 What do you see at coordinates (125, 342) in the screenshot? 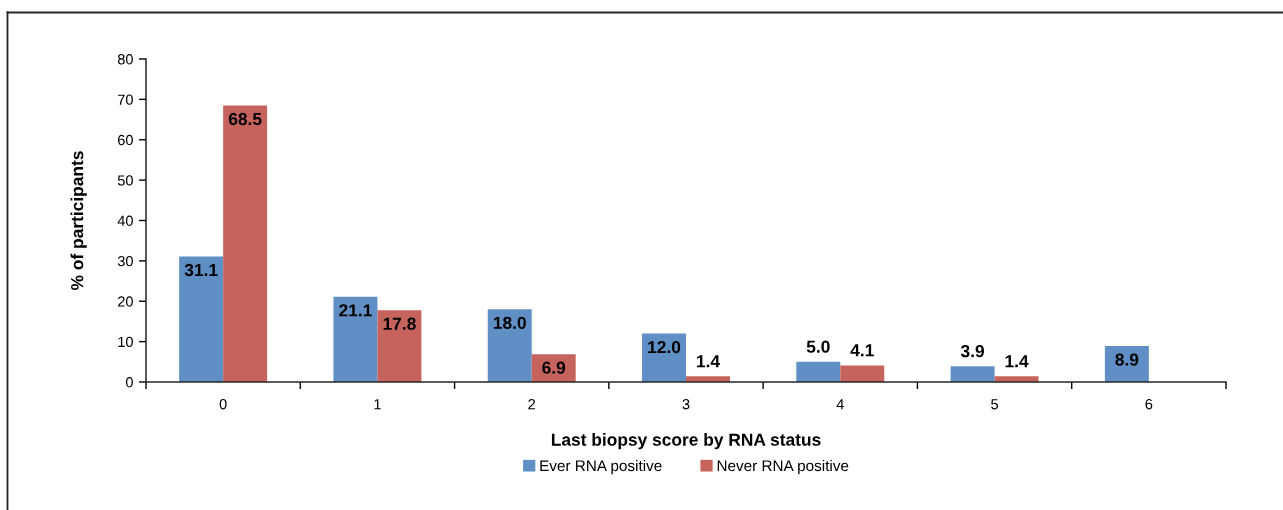
I see `y-tick-label: 10` at bounding box center [125, 342].